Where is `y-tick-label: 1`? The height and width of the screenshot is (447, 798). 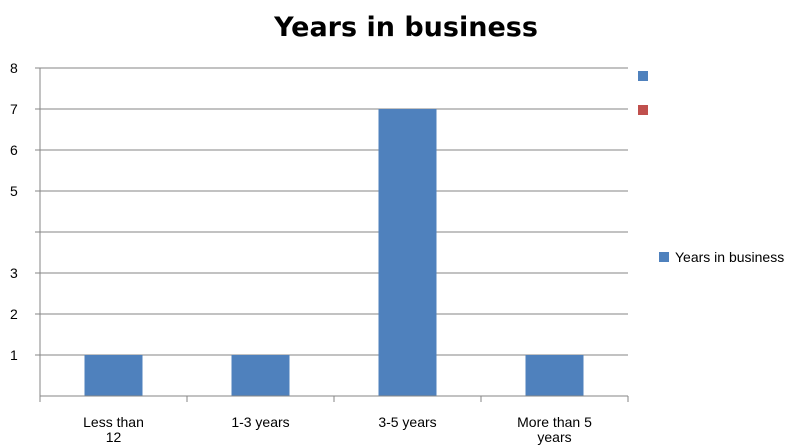
y-tick-label: 1 is located at coordinates (14, 355).